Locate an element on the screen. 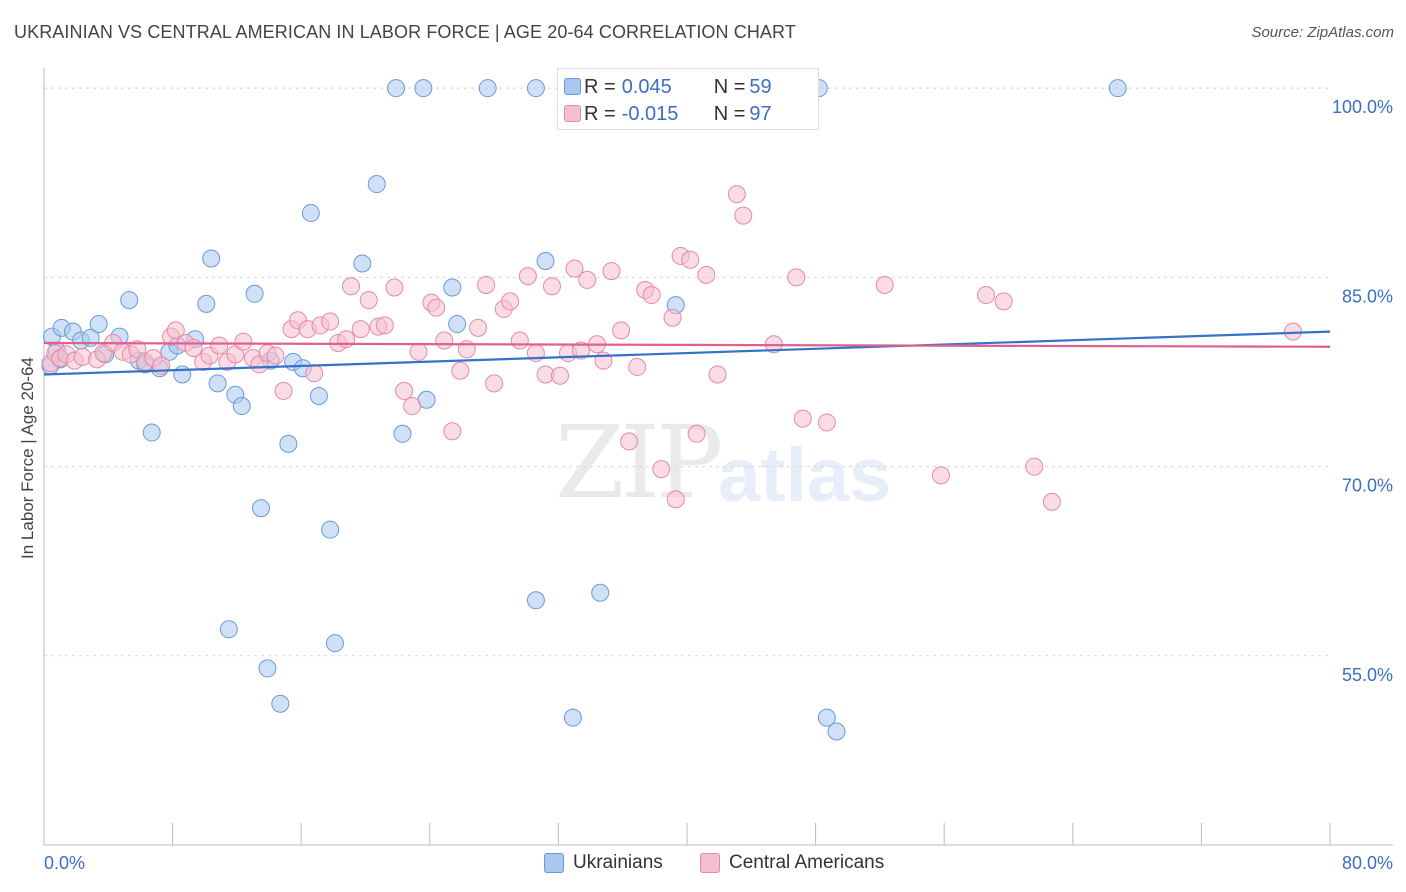  stats-row-central-americans: R = -0.015 N = 97 is located at coordinates (668, 114).